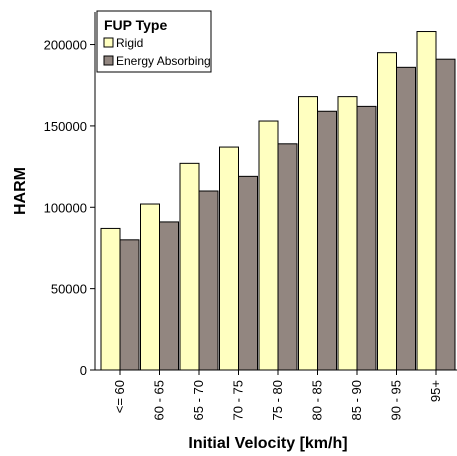 The image size is (457, 456). What do you see at coordinates (163, 61) in the screenshot?
I see `legend-label-energy-absorbing: Energy Absorbing` at bounding box center [163, 61].